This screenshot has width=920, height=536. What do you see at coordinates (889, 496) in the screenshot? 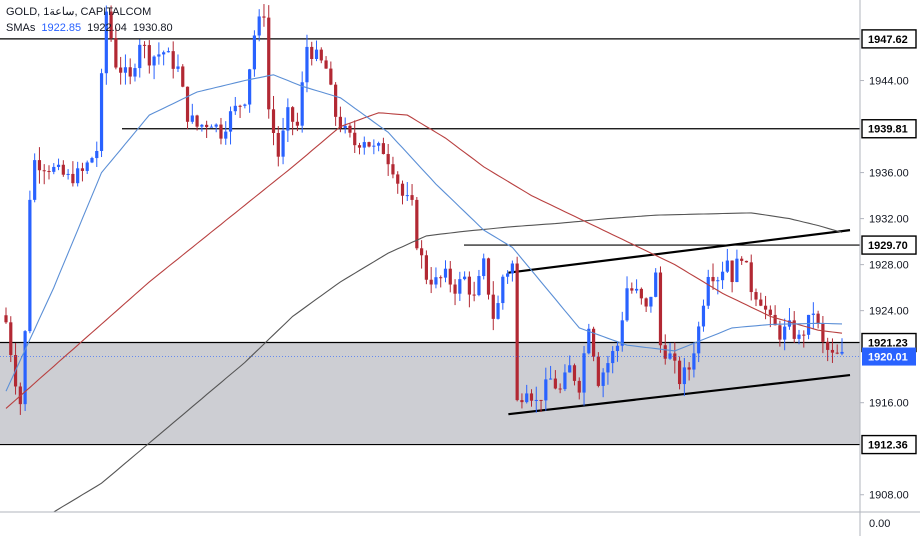
I see `y-tick-label: 1908.00` at bounding box center [889, 496].